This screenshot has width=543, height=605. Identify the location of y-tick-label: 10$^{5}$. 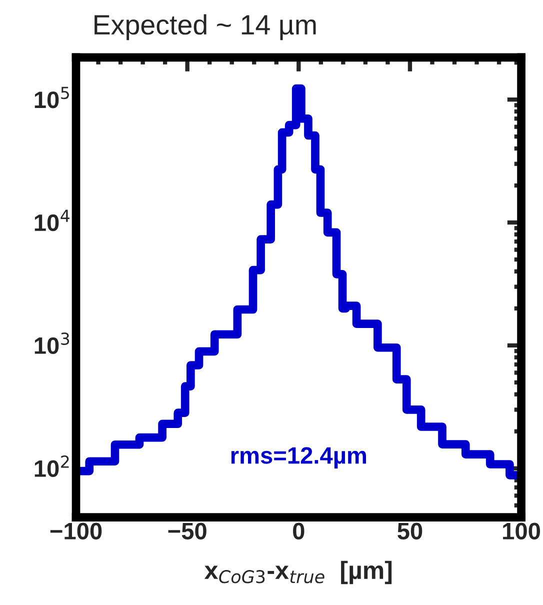
(51, 97).